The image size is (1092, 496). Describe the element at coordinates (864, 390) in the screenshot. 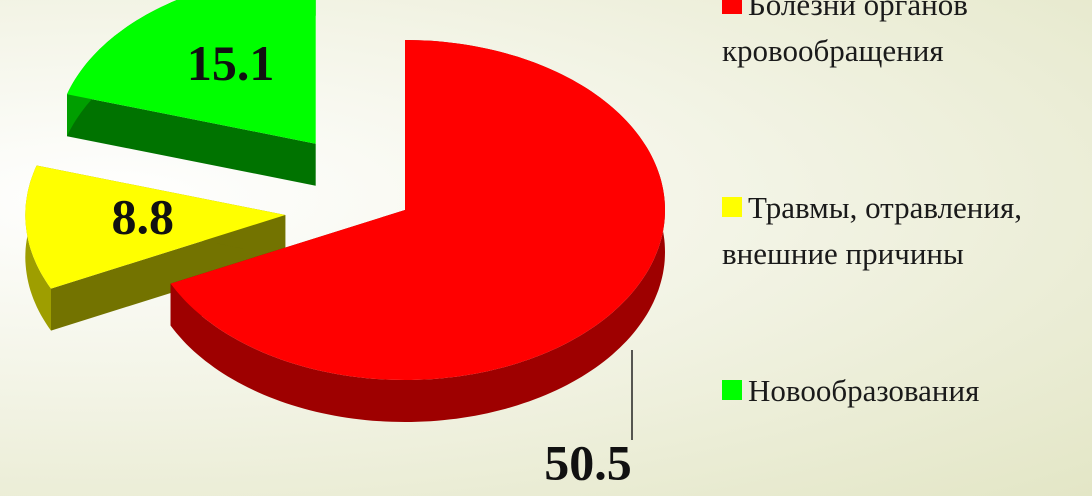

I see `legend-label: Новообразования` at that location.